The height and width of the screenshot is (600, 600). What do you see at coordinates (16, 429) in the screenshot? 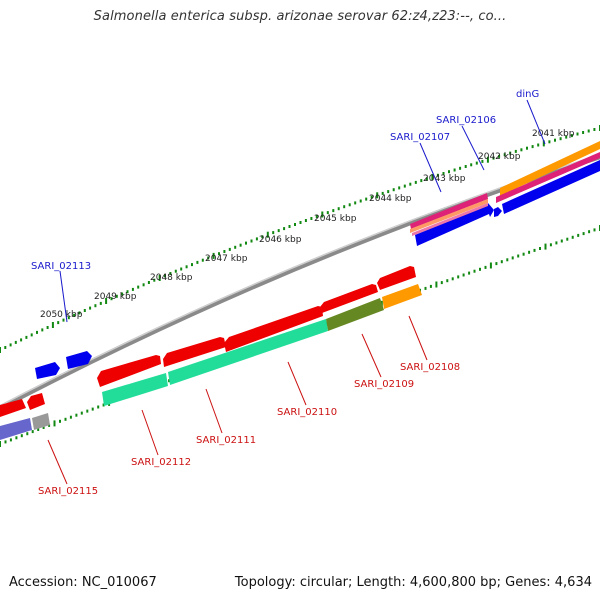
I see `lavender-feature` at bounding box center [16, 429].